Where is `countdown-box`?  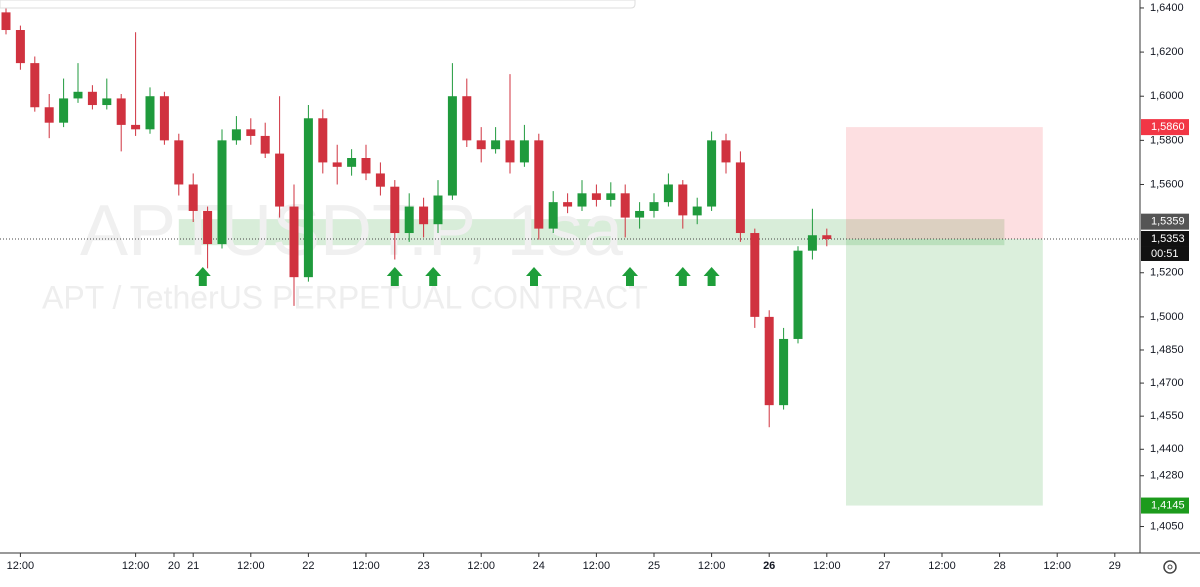 countdown-box is located at coordinates (1165, 253).